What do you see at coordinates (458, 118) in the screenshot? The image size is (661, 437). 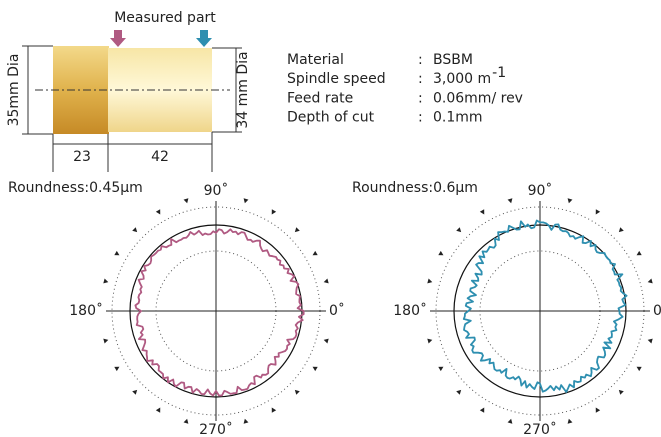 I see `spec-value: 0.1mm` at bounding box center [458, 118].